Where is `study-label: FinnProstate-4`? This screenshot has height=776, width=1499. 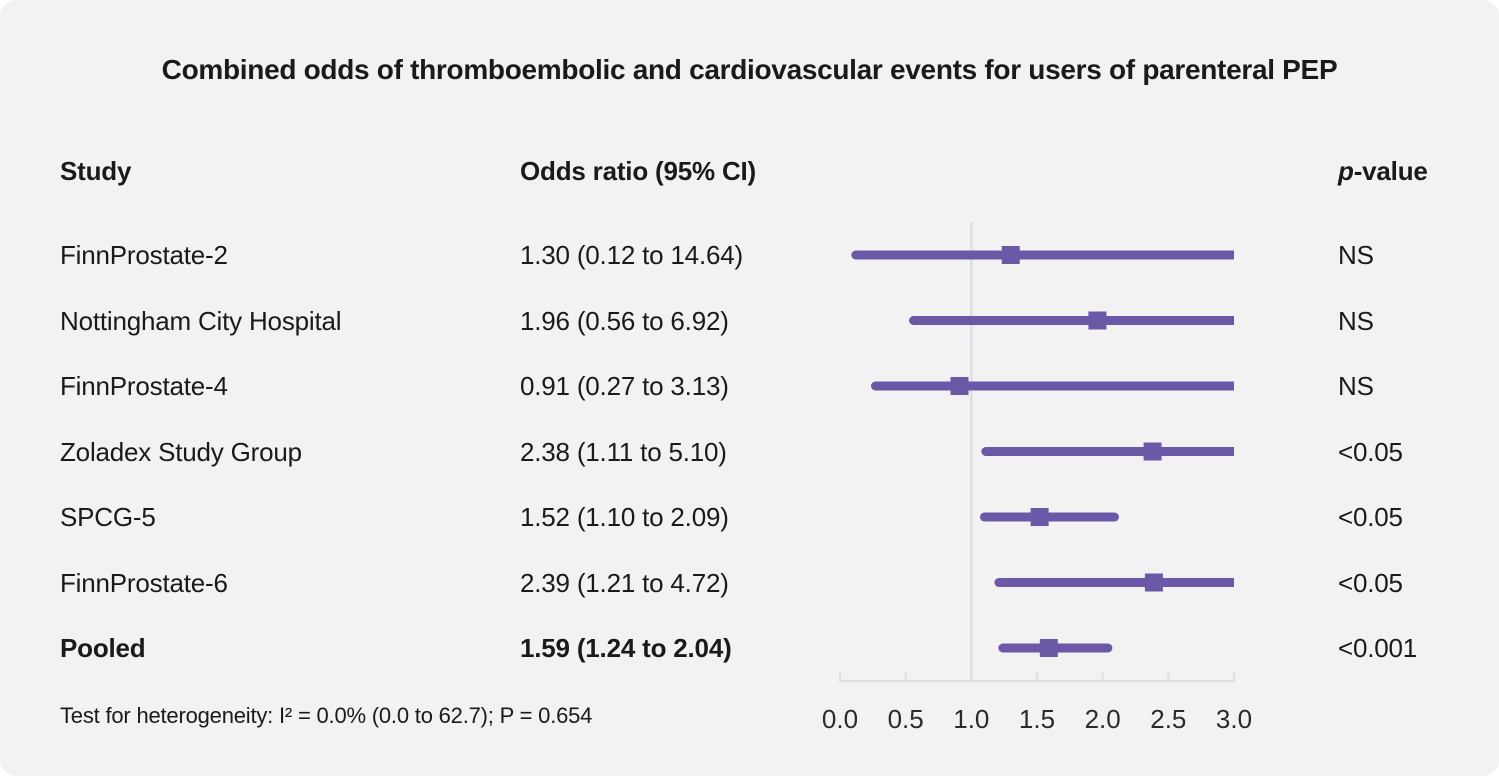 study-label: FinnProstate-4 is located at coordinates (144, 386).